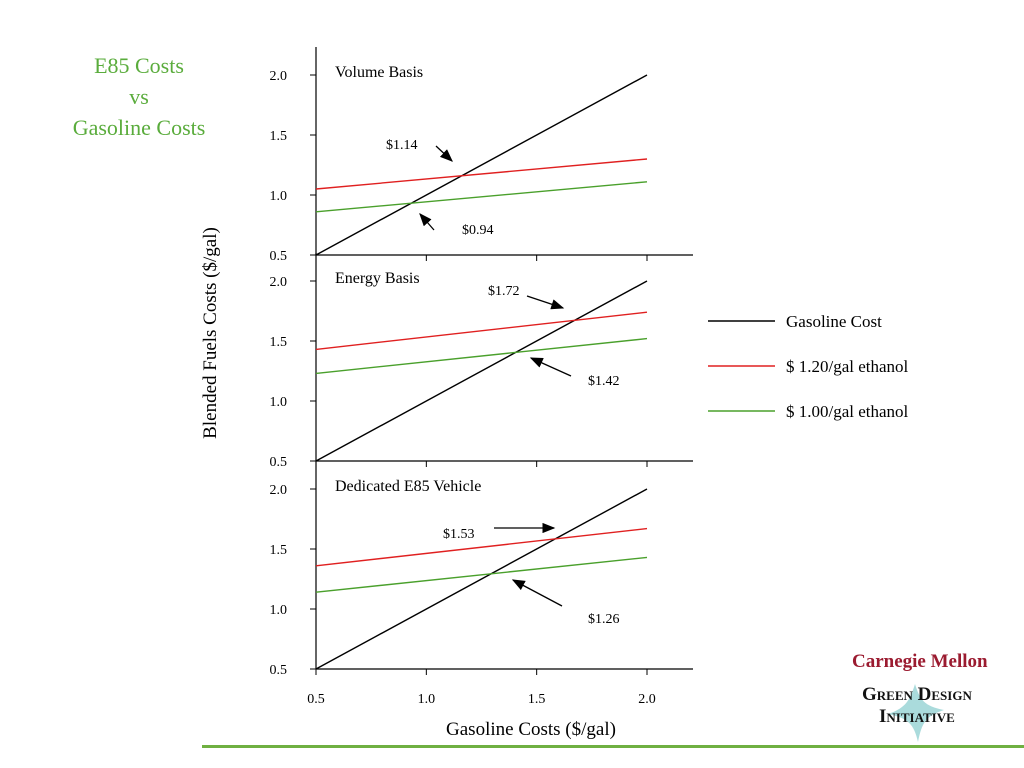 The image size is (1024, 768). I want to click on logo-line-green-design: Green Design, so click(917, 694).